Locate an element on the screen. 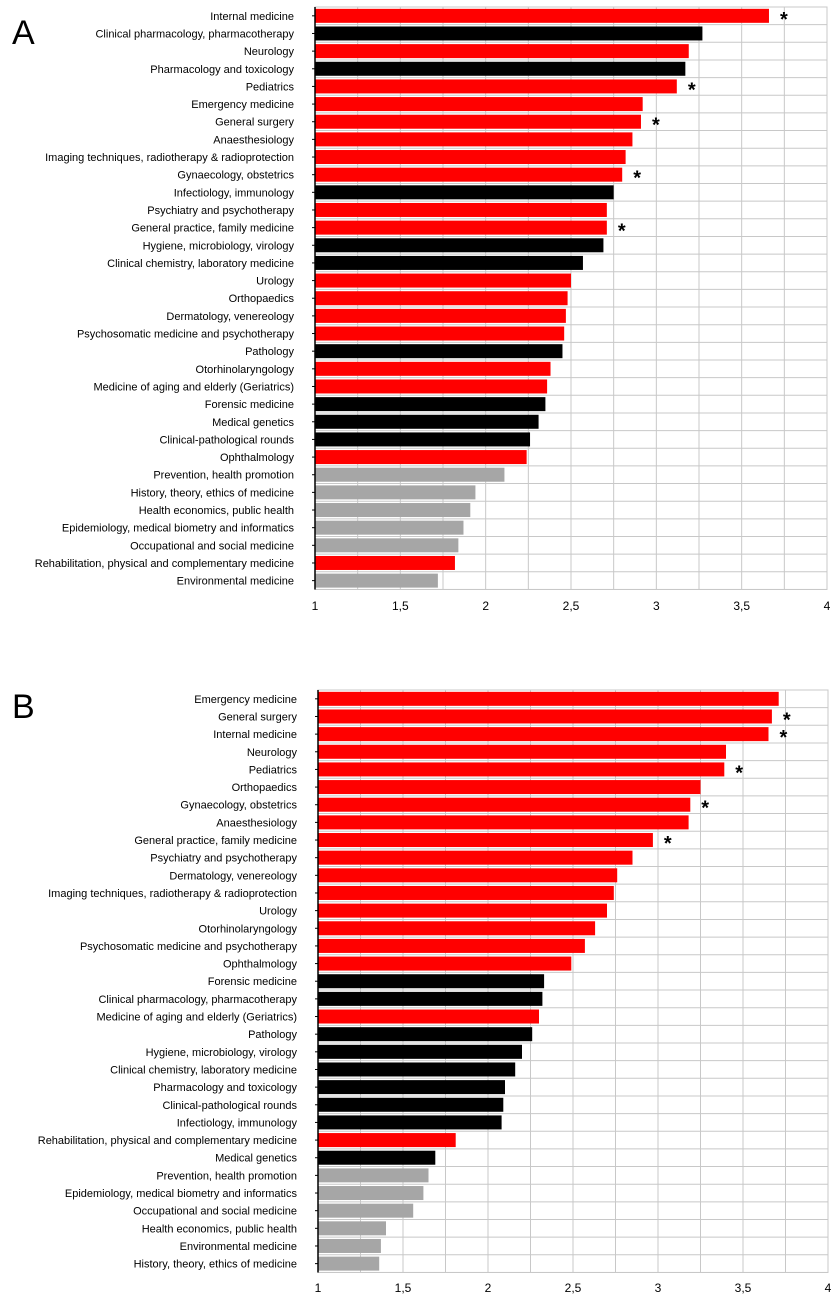  category-label: Urology is located at coordinates (275, 282).